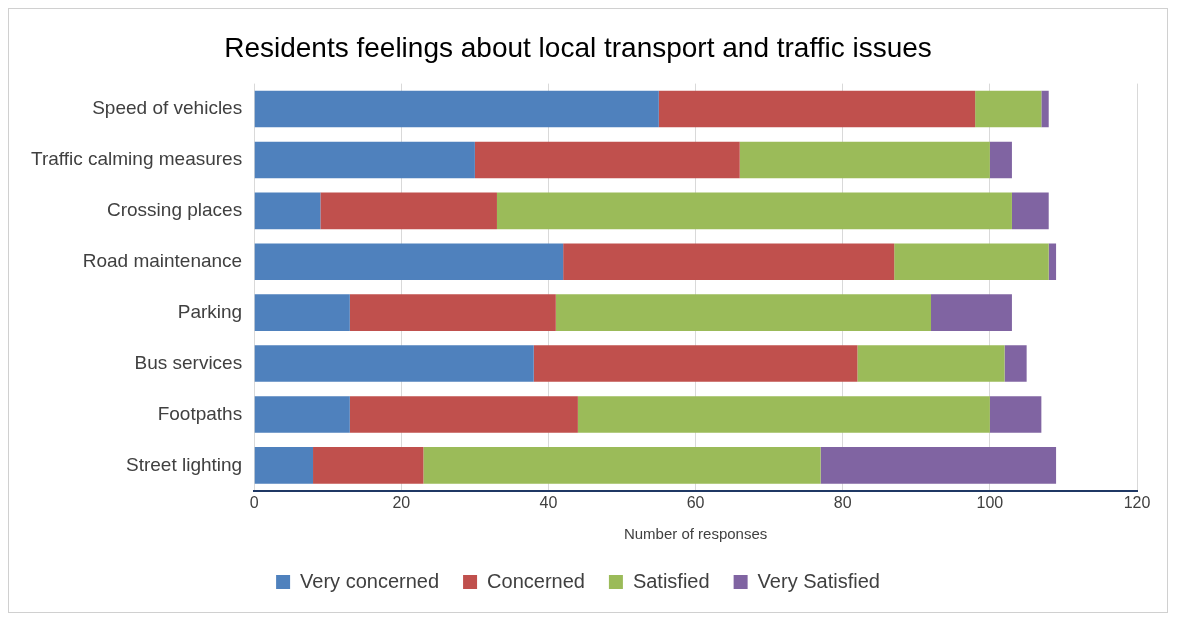 This screenshot has height=623, width=1180. I want to click on legend-label: Satisfied, so click(671, 580).